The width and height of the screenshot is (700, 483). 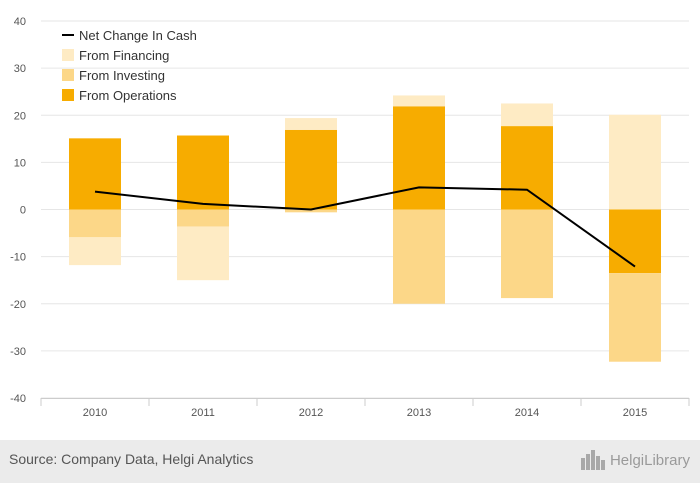 I want to click on y-tick-label: -30, so click(x=18, y=352).